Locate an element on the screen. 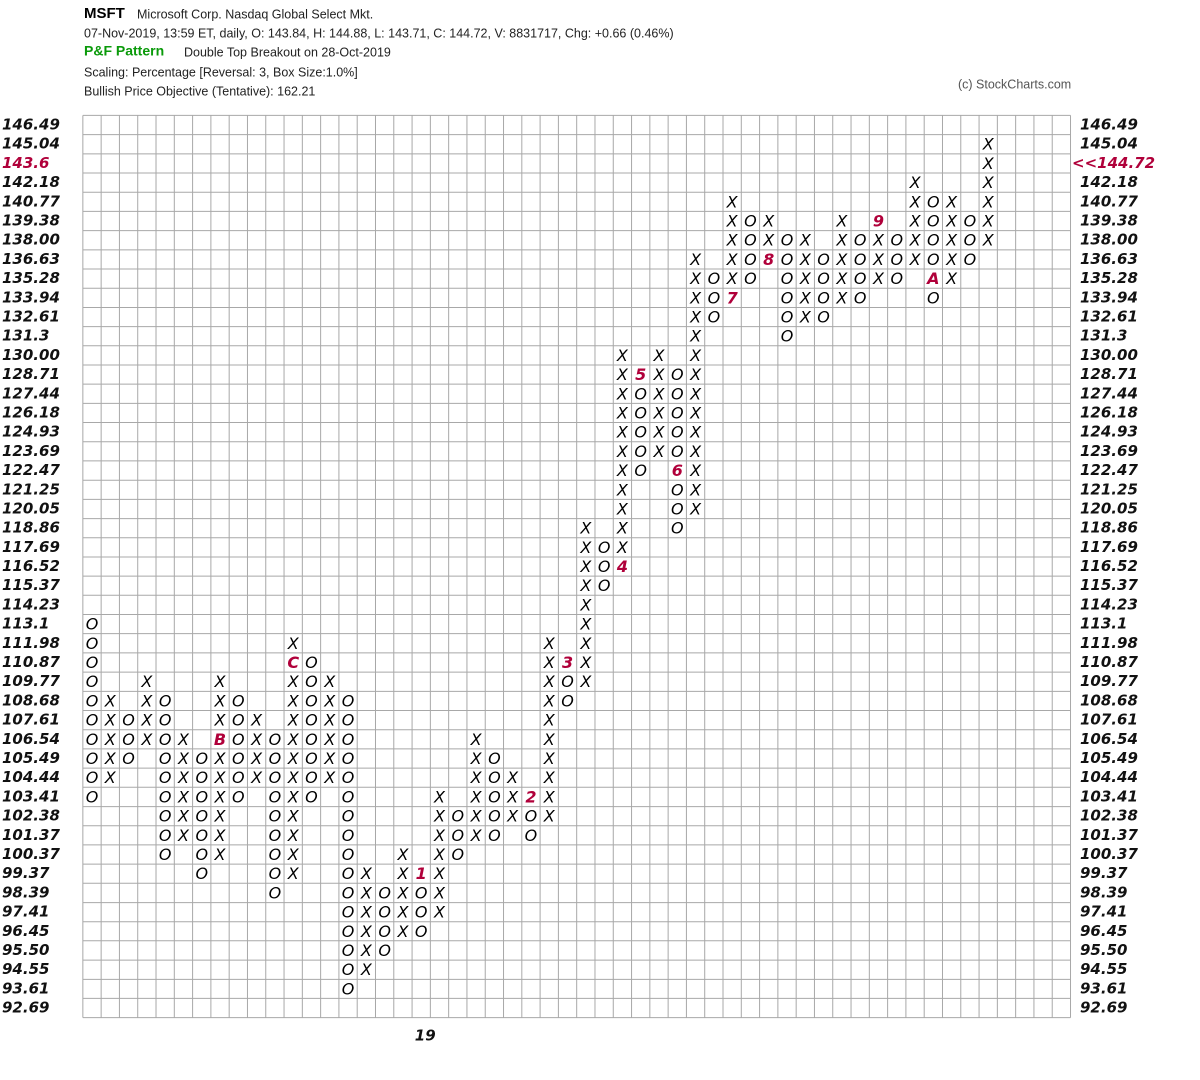 The height and width of the screenshot is (1080, 1200). y-tick-label: 99.37 is located at coordinates (26, 873).